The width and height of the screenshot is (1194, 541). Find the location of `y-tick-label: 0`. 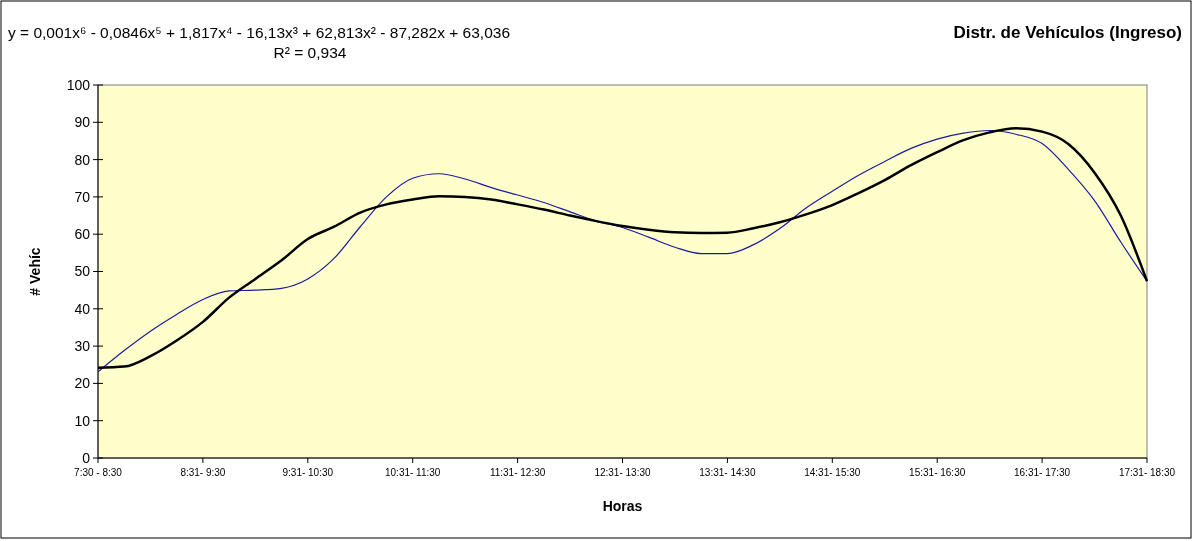

y-tick-label: 0 is located at coordinates (86, 457).